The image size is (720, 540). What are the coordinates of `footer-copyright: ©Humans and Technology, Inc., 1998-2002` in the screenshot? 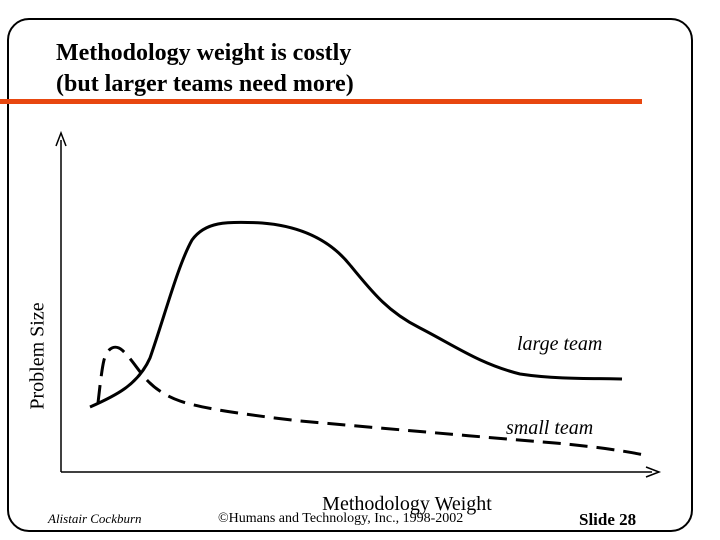 It's located at (341, 518).